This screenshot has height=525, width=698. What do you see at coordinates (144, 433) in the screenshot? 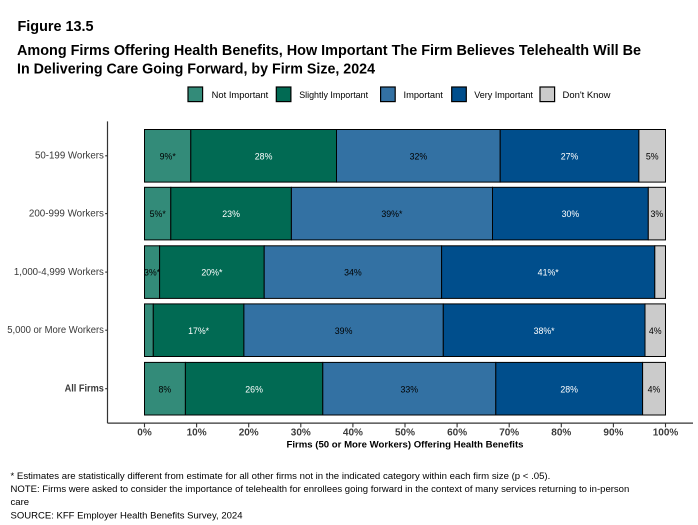
I see `svg-text: 0%` at bounding box center [144, 433].